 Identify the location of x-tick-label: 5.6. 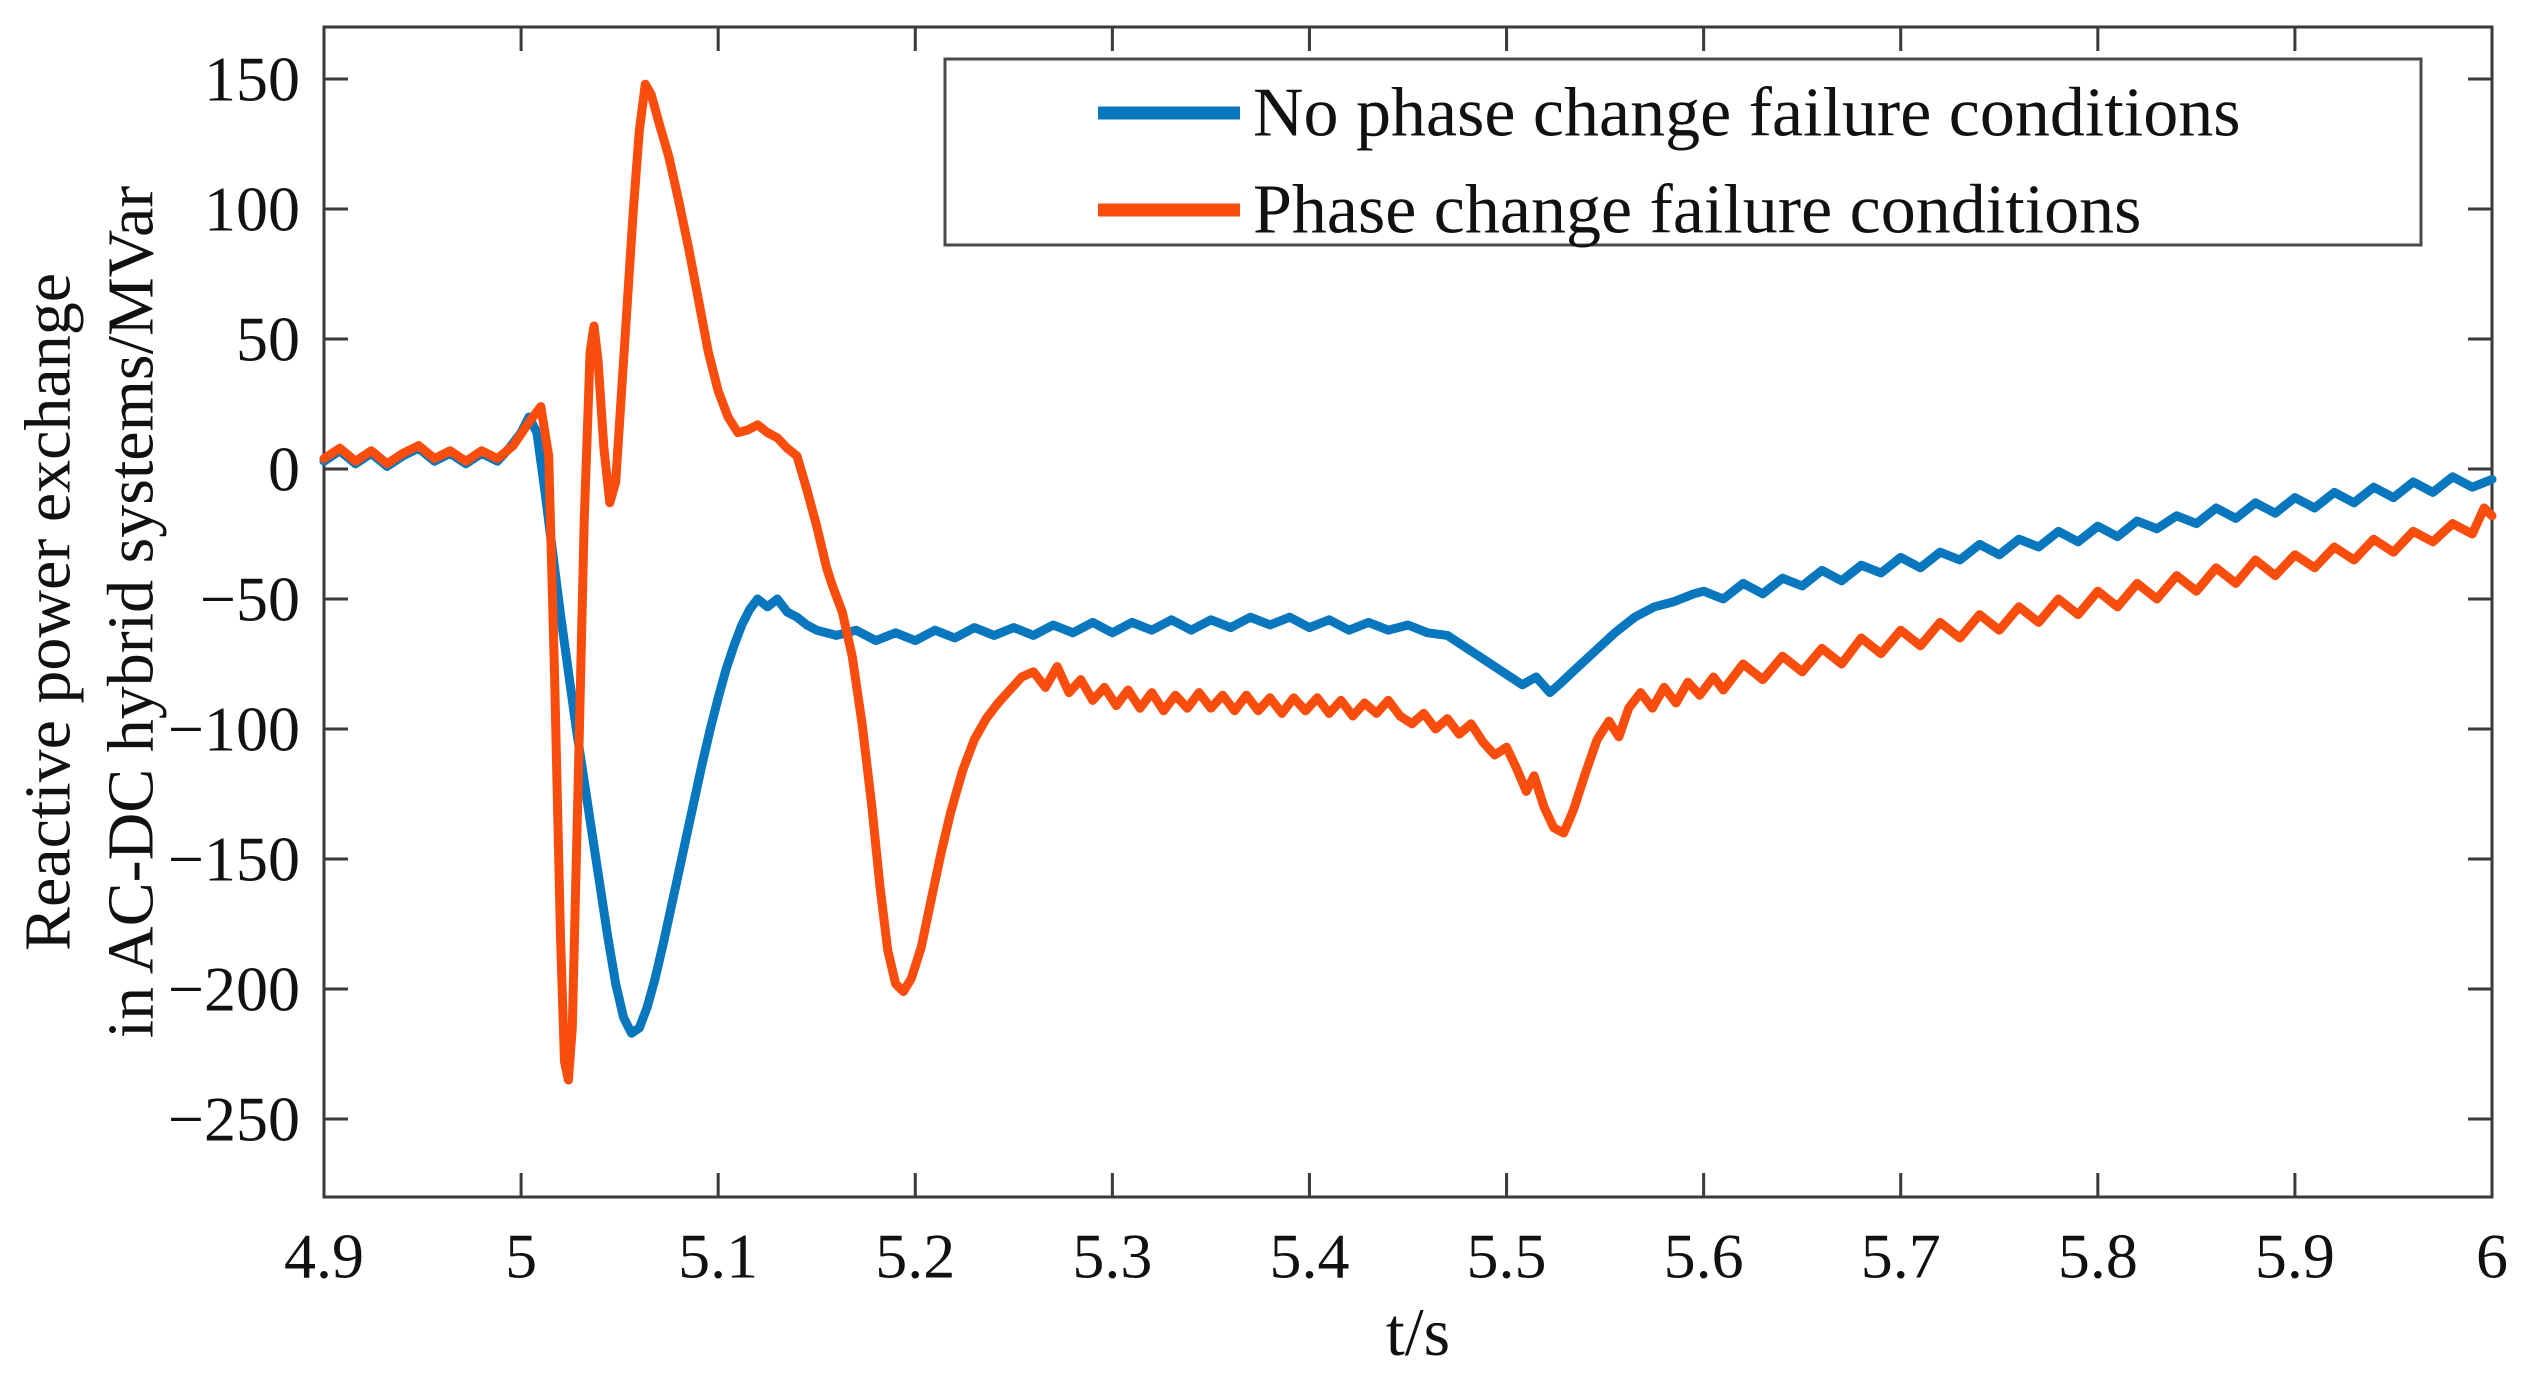
(1704, 1256).